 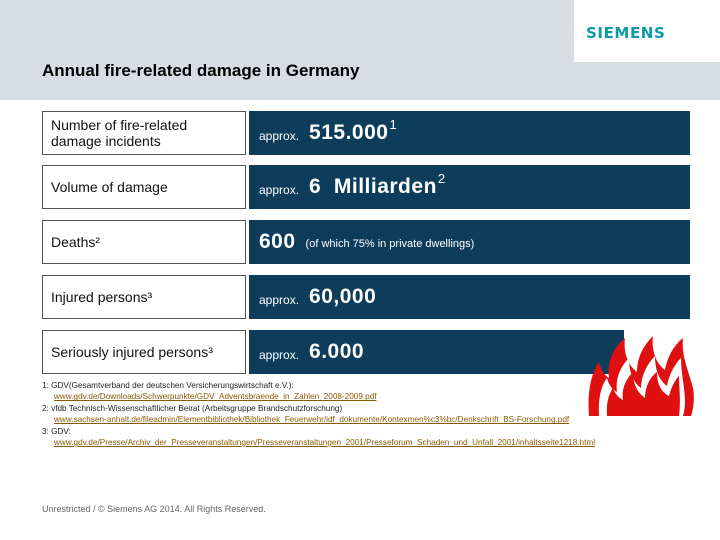 I want to click on stat-label-box: Number of fire-related damage incidents, so click(x=144, y=133).